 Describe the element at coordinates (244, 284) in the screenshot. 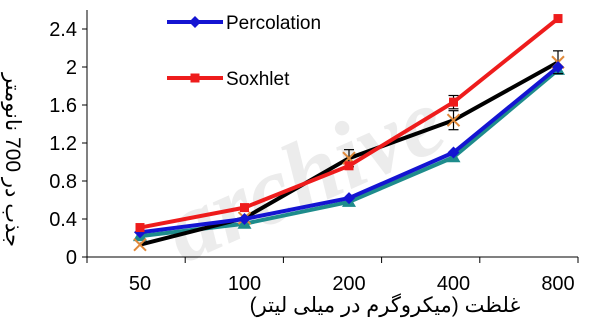

I see `x-tick-label: 100` at that location.